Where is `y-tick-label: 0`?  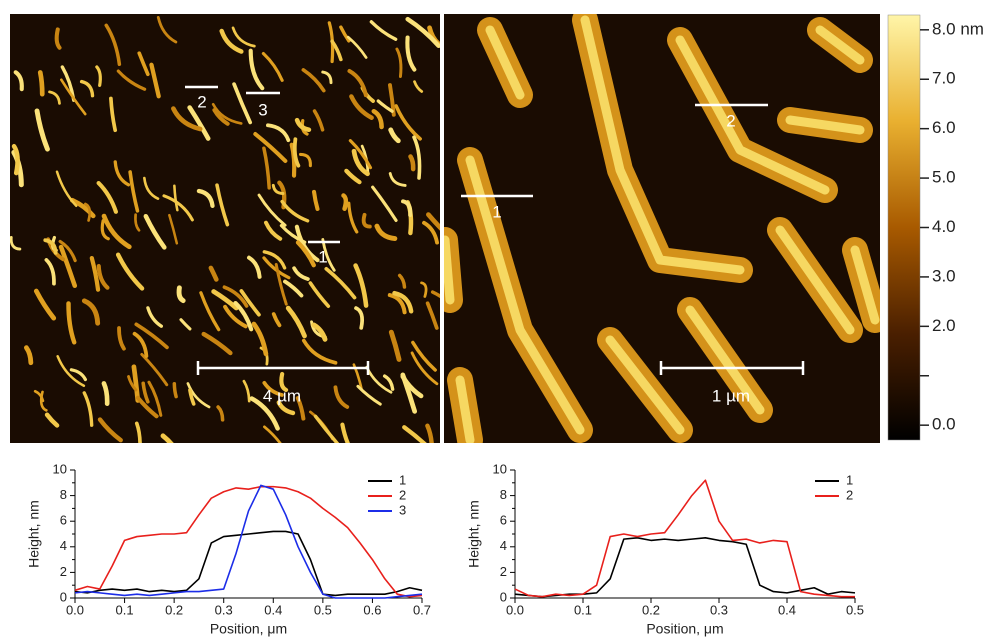 y-tick-label: 0 is located at coordinates (503, 596).